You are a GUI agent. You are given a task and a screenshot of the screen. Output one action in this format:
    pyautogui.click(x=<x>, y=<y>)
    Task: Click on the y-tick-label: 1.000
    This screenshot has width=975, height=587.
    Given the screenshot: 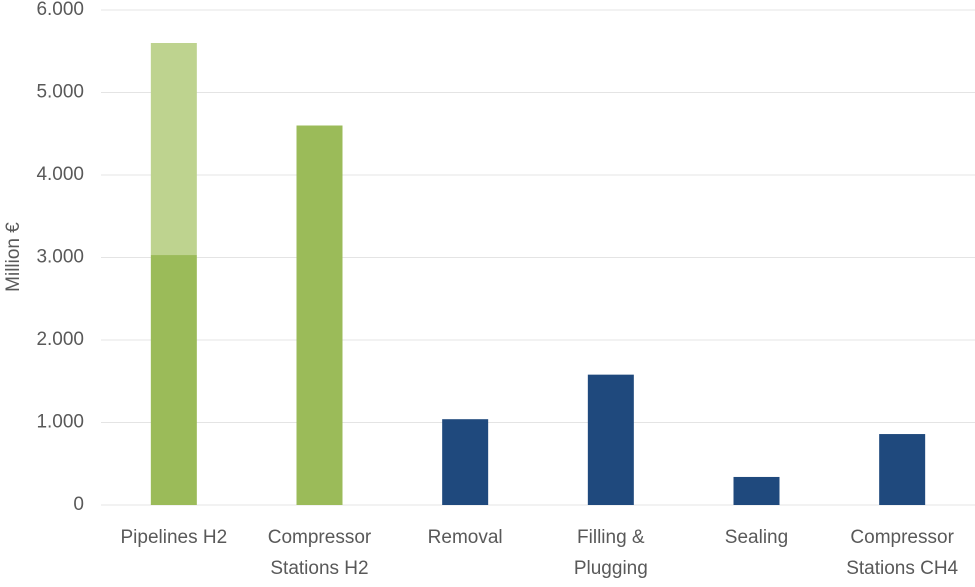 What is the action you would take?
    pyautogui.click(x=60, y=422)
    